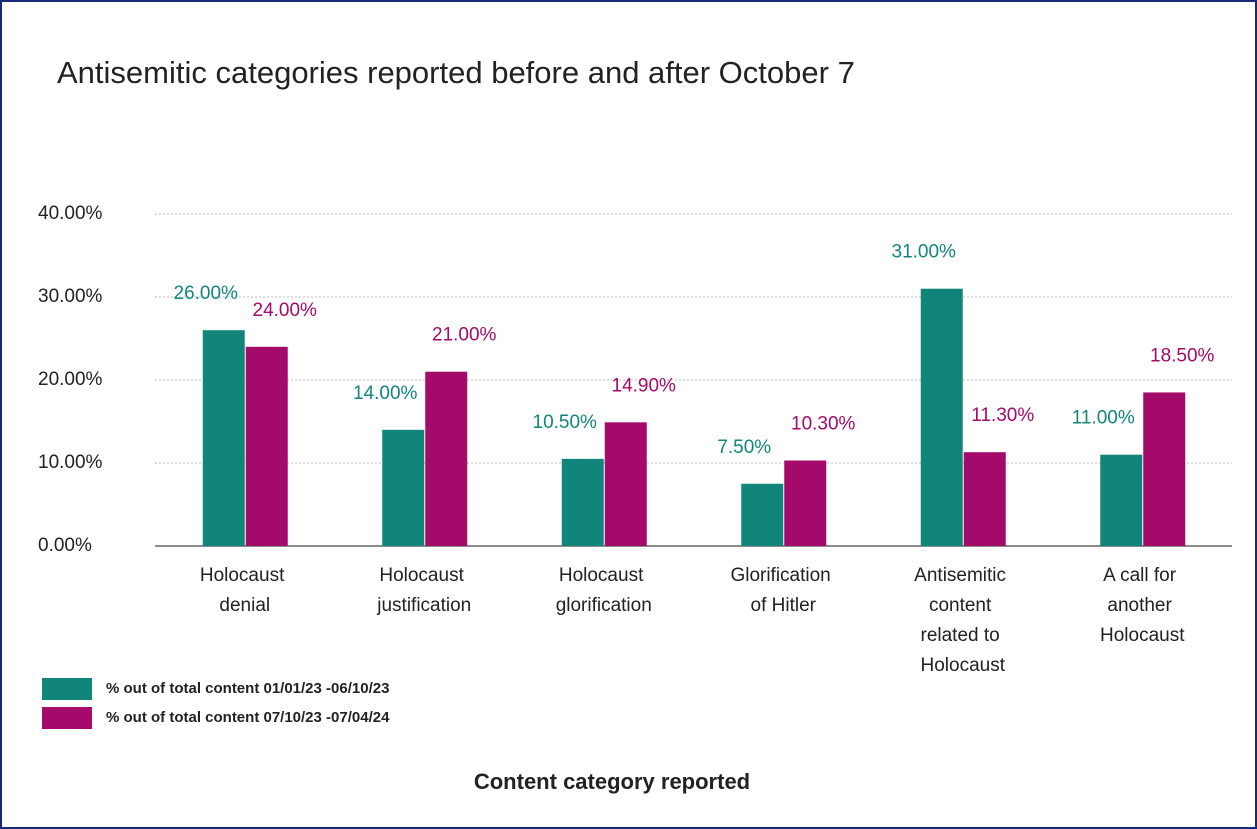 Image resolution: width=1257 pixels, height=829 pixels. Describe the element at coordinates (1142, 605) in the screenshot. I see `x-tick-label: A call for another Holocaust` at that location.